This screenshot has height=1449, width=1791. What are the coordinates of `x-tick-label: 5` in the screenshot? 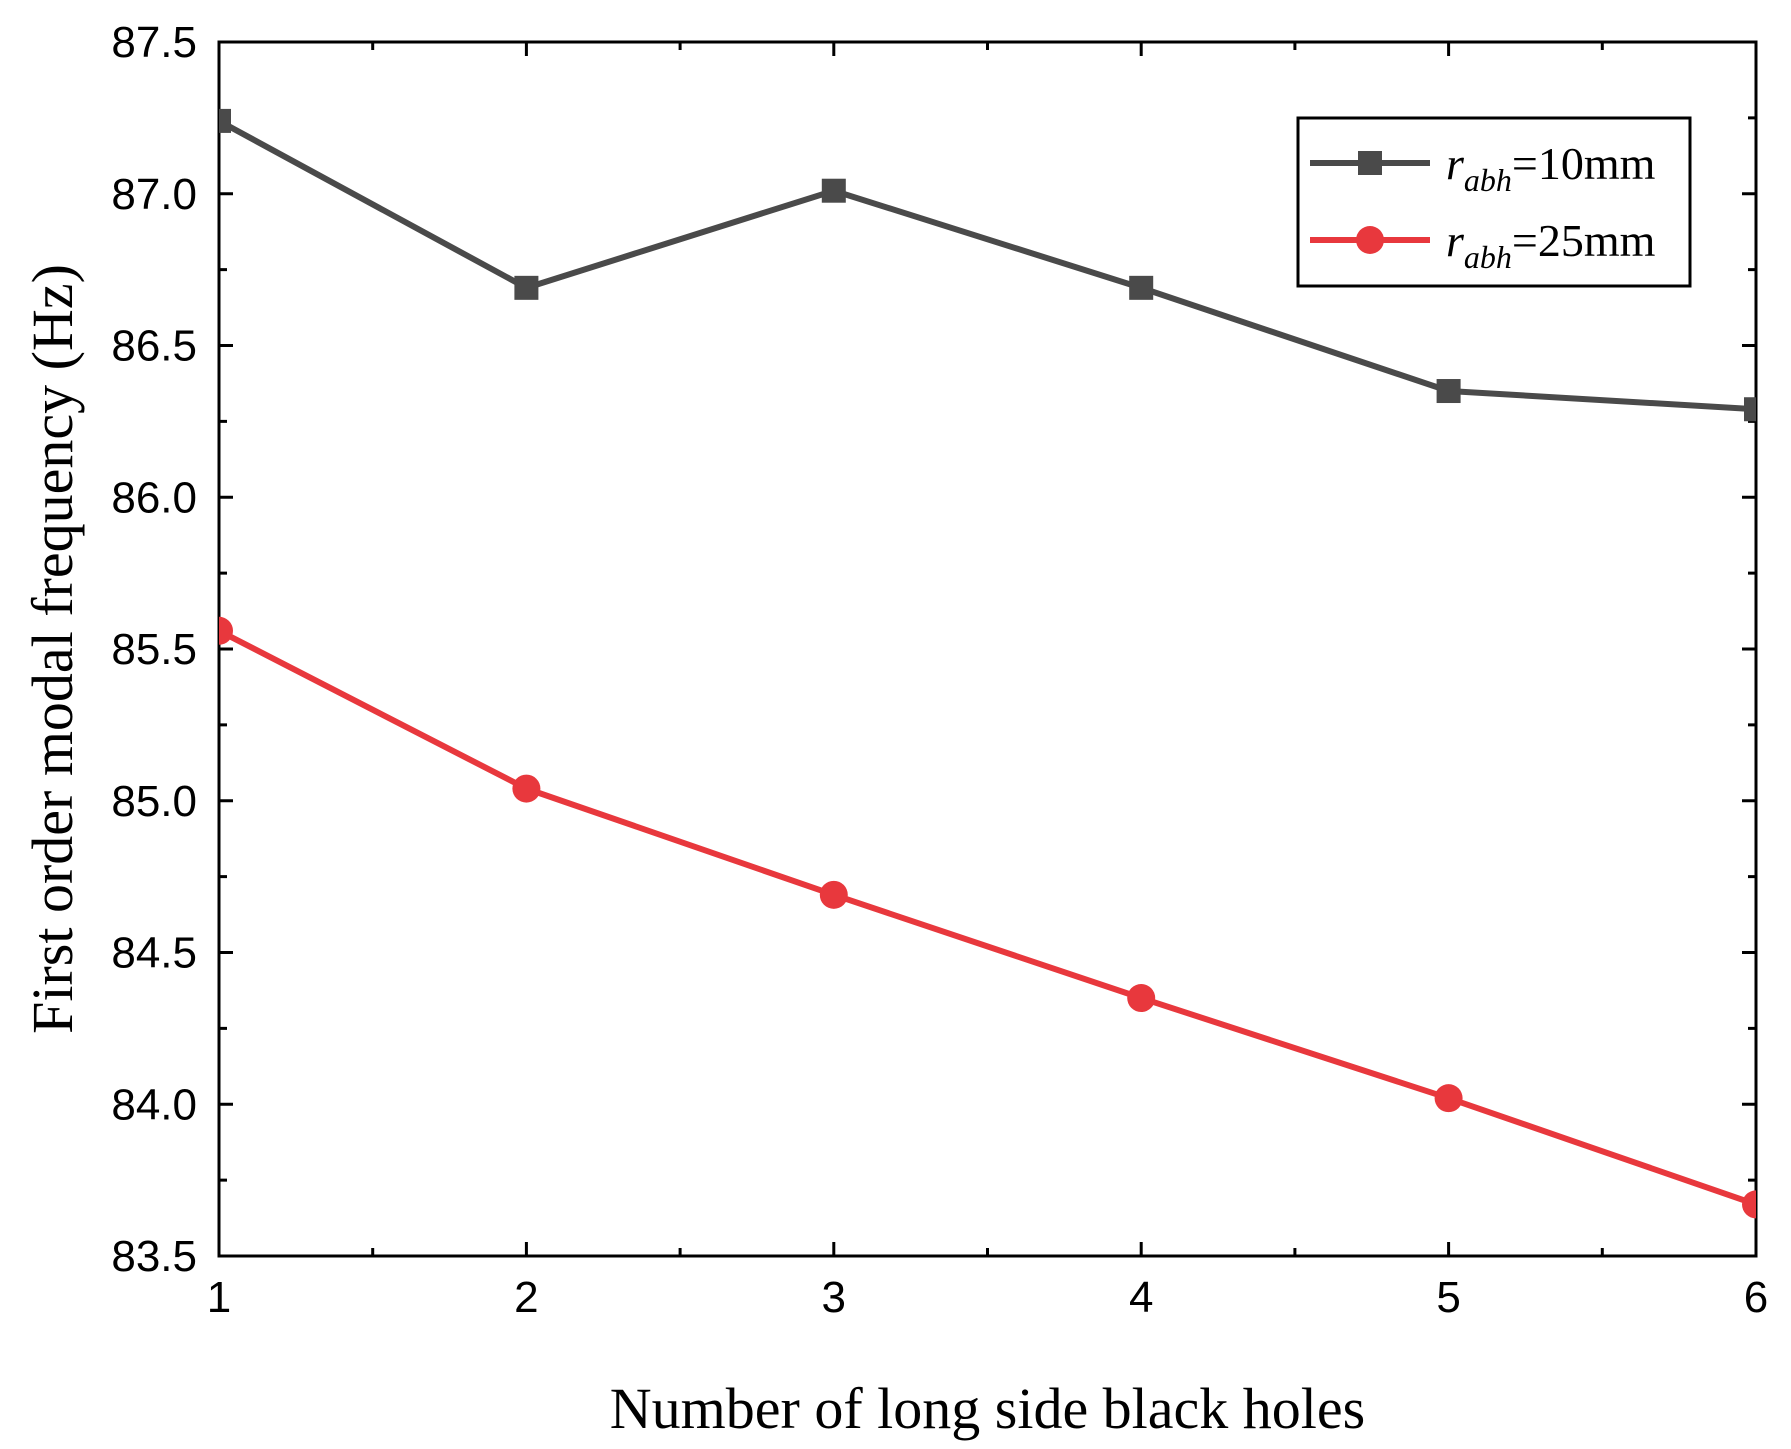 It's located at (1448, 1297).